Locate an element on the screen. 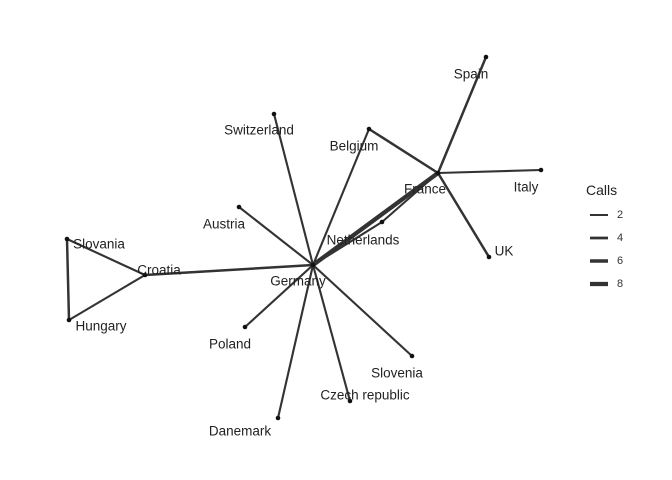 The height and width of the screenshot is (480, 672). node-label-italy: Italy is located at coordinates (526, 187).